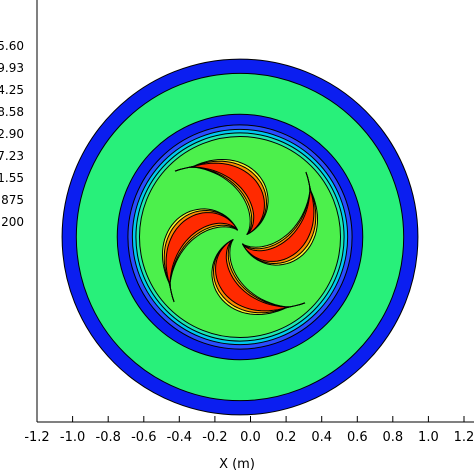 The width and height of the screenshot is (474, 474). I want to click on x-tick-label: -0.8, so click(108, 437).